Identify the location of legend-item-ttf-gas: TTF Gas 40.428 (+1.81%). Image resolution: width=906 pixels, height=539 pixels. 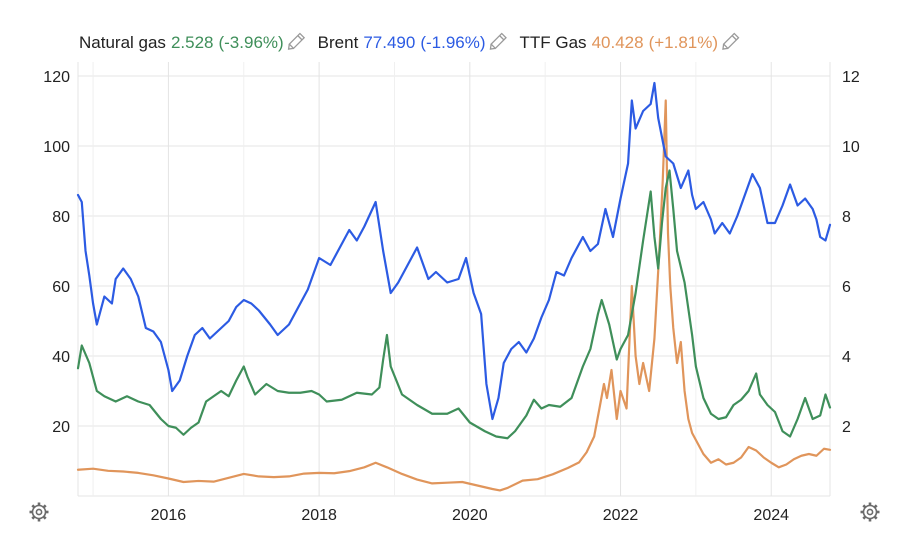
(630, 42).